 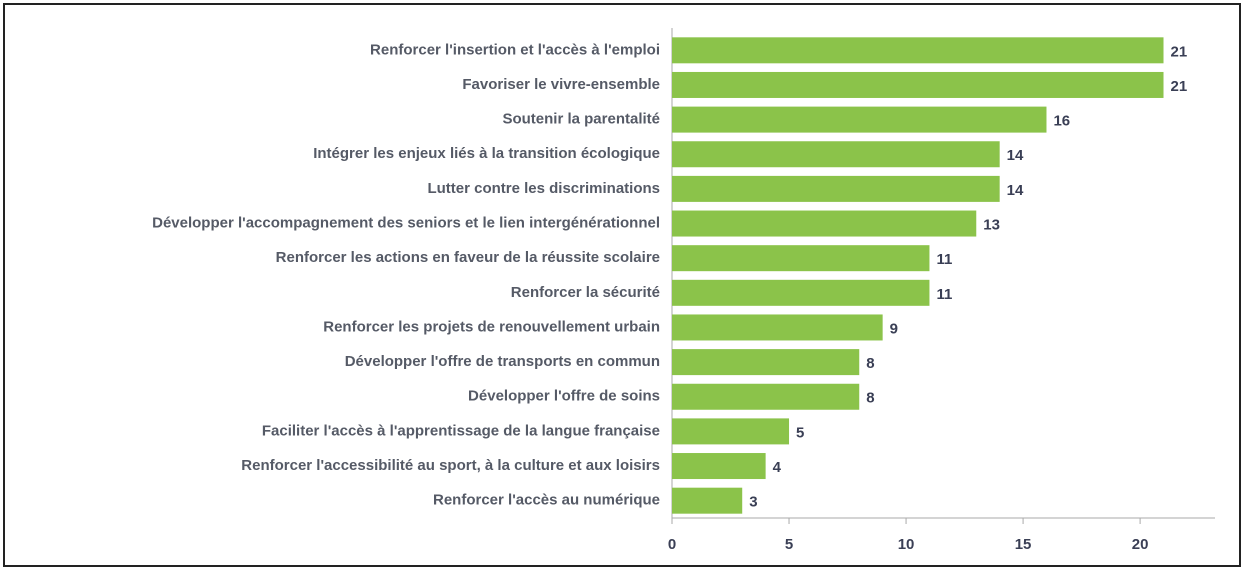 What do you see at coordinates (561, 84) in the screenshot?
I see `y-tick-label: Favoriser le vivre-ensemble` at bounding box center [561, 84].